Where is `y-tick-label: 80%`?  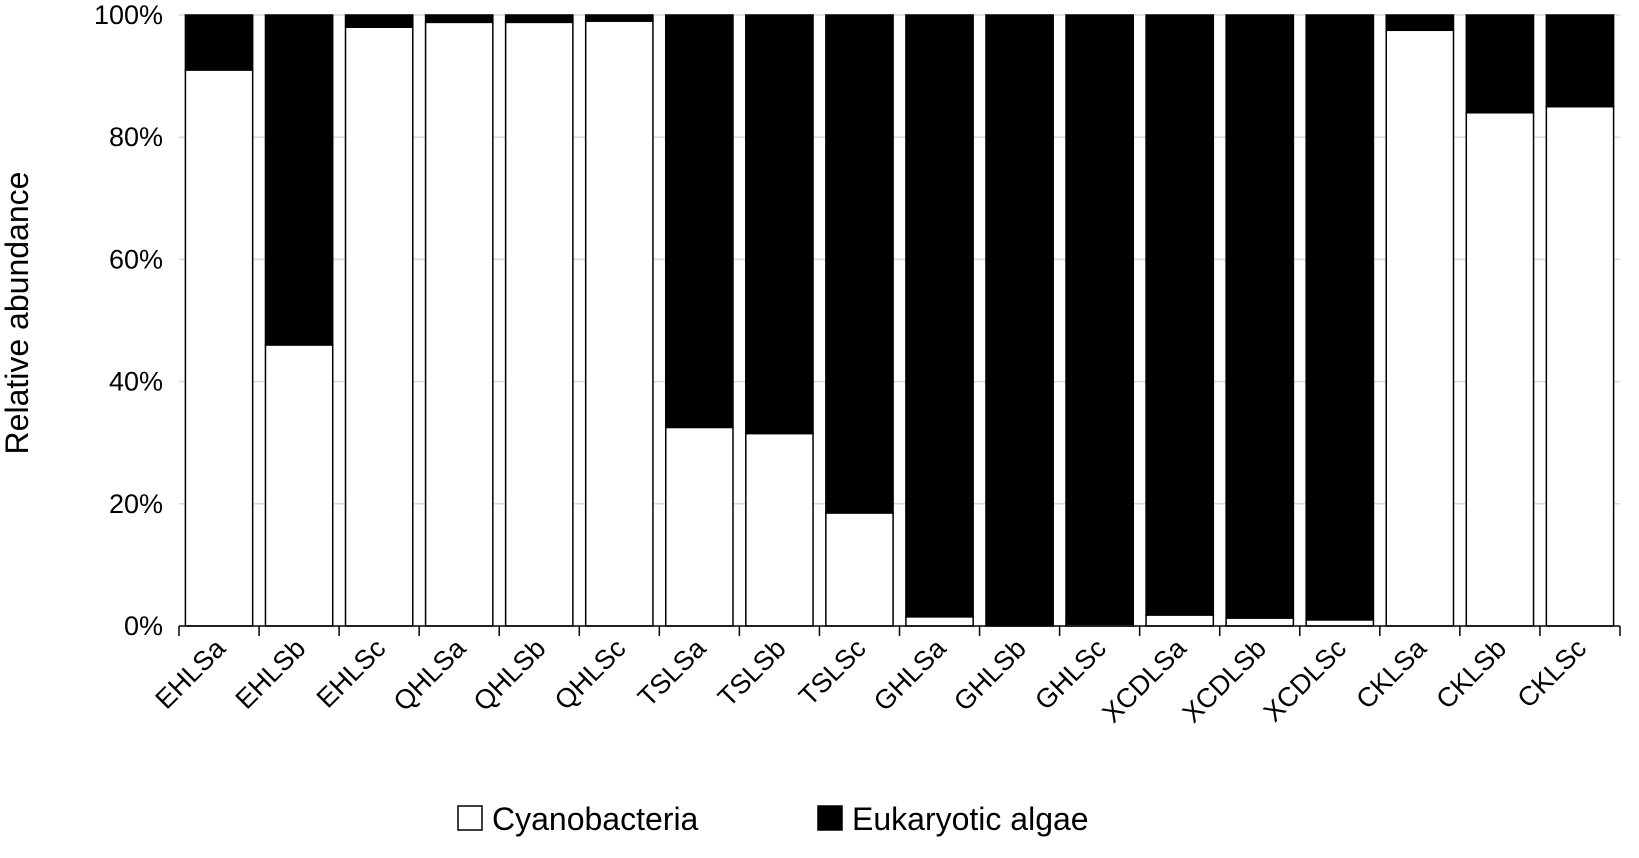 y-tick-label: 80% is located at coordinates (136, 137).